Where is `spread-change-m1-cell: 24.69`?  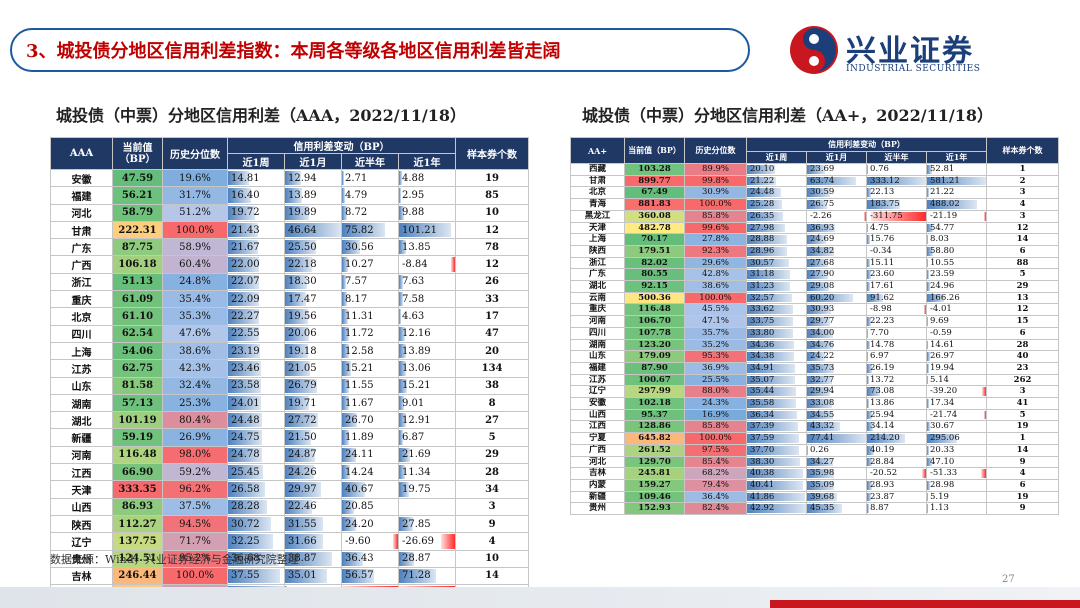 spread-change-m1-cell: 24.69 is located at coordinates (836, 239).